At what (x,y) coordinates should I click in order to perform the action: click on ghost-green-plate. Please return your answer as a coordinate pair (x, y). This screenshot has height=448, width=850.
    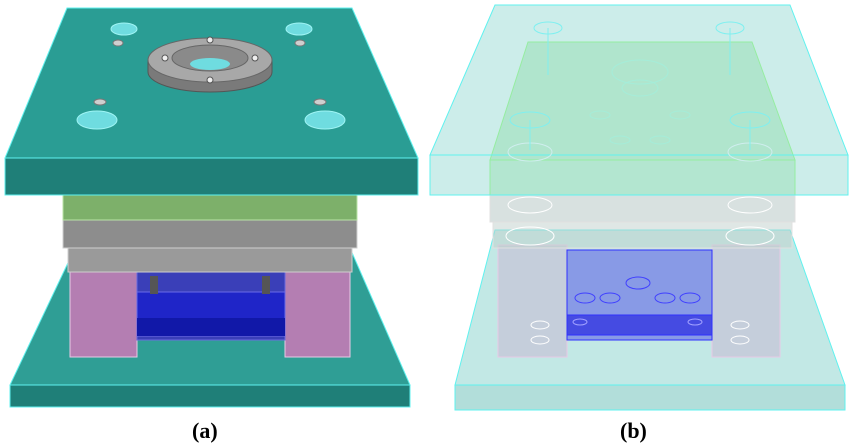
    Looking at the image, I should click on (642, 118).